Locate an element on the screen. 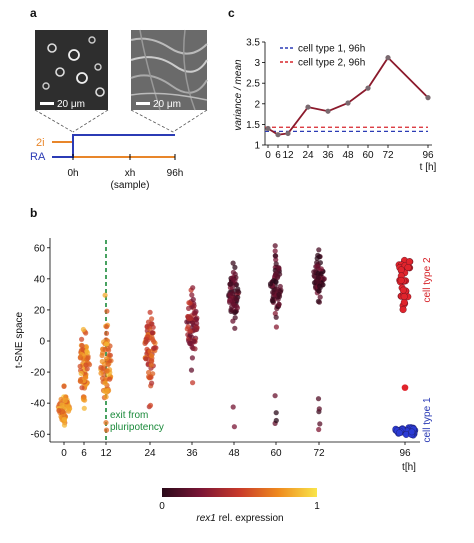 The height and width of the screenshot is (543, 474). c-ytick-label: 2 is located at coordinates (257, 104).